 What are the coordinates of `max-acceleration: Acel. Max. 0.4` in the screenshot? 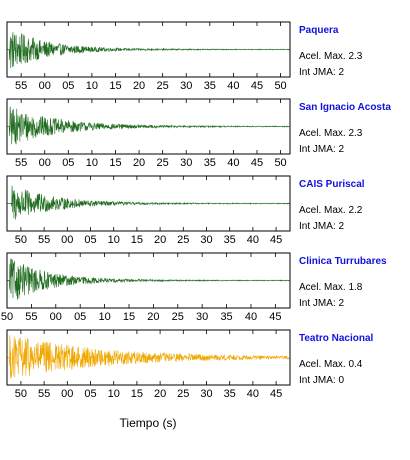 It's located at (331, 364).